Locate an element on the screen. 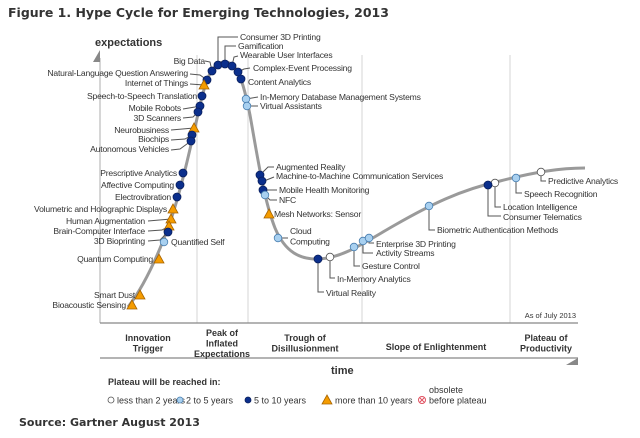 The image size is (640, 438). technology-label: Activity Streams is located at coordinates (405, 253).